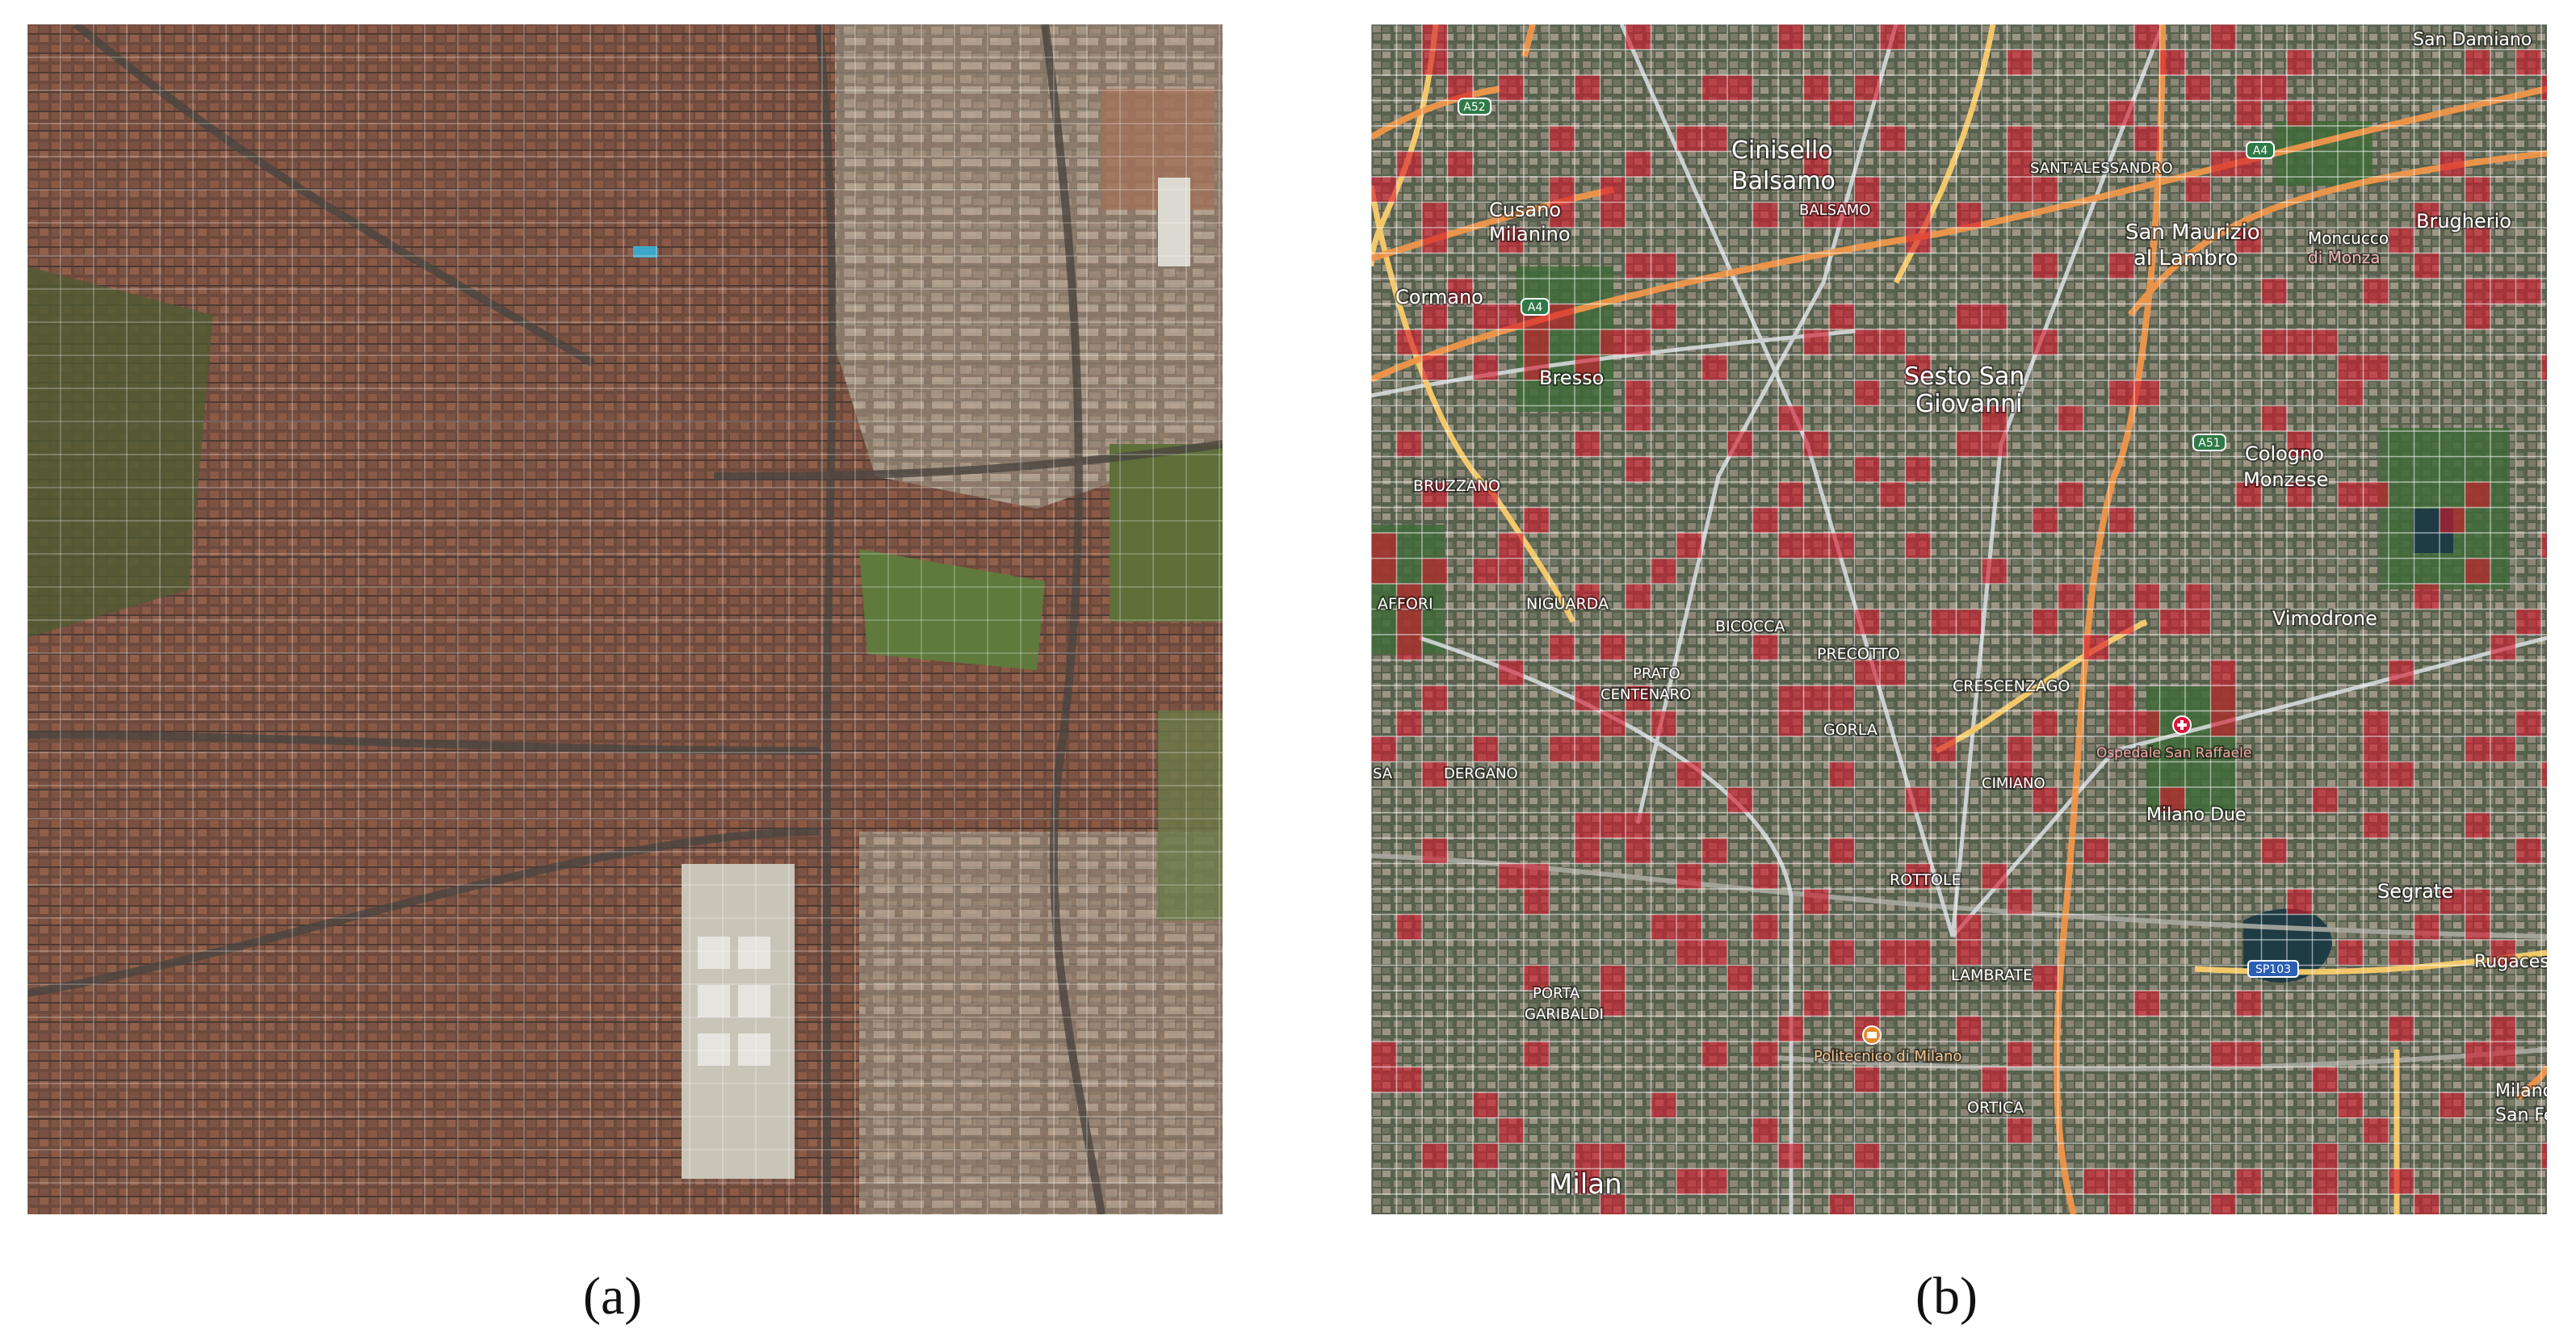  I want to click on label-san-felice: San Felic, so click(2521, 1115).